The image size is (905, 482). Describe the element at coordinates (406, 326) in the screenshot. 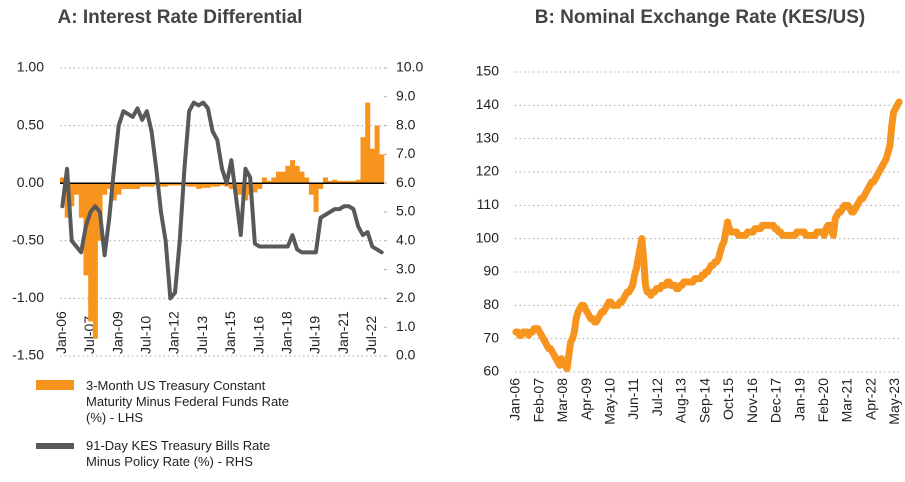

I see `y2-tick-label: 1.0` at that location.